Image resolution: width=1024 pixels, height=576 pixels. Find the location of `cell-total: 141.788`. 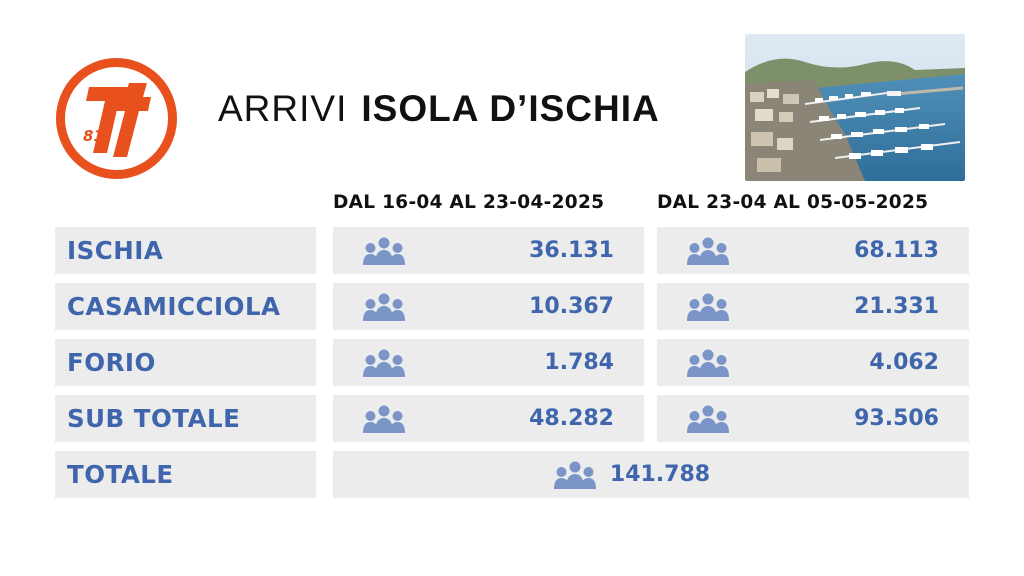

cell-total: 141.788 is located at coordinates (651, 474).